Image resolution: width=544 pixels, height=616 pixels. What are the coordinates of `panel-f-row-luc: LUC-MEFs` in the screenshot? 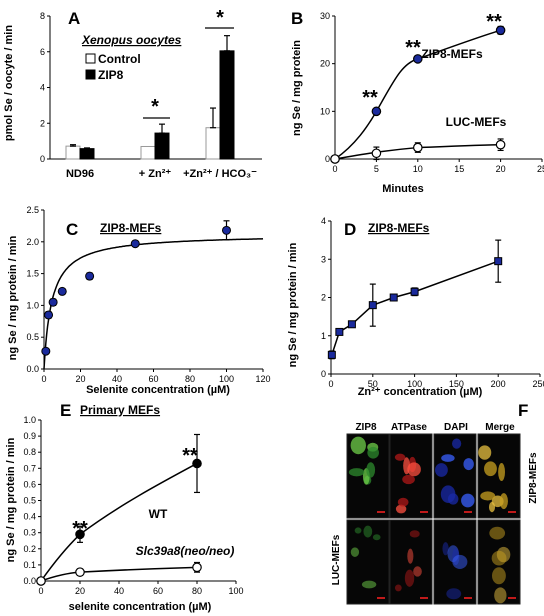 It's located at (336, 559).